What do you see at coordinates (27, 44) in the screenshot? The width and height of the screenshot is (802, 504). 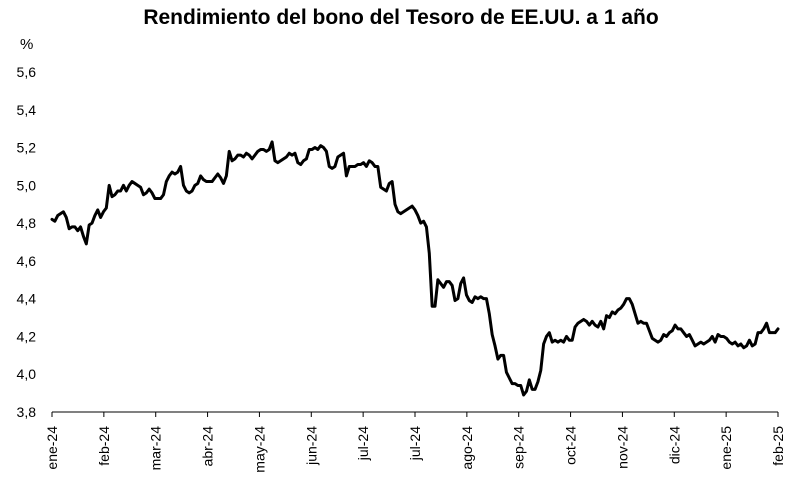 I see `y-axis-unit-label: %` at bounding box center [27, 44].